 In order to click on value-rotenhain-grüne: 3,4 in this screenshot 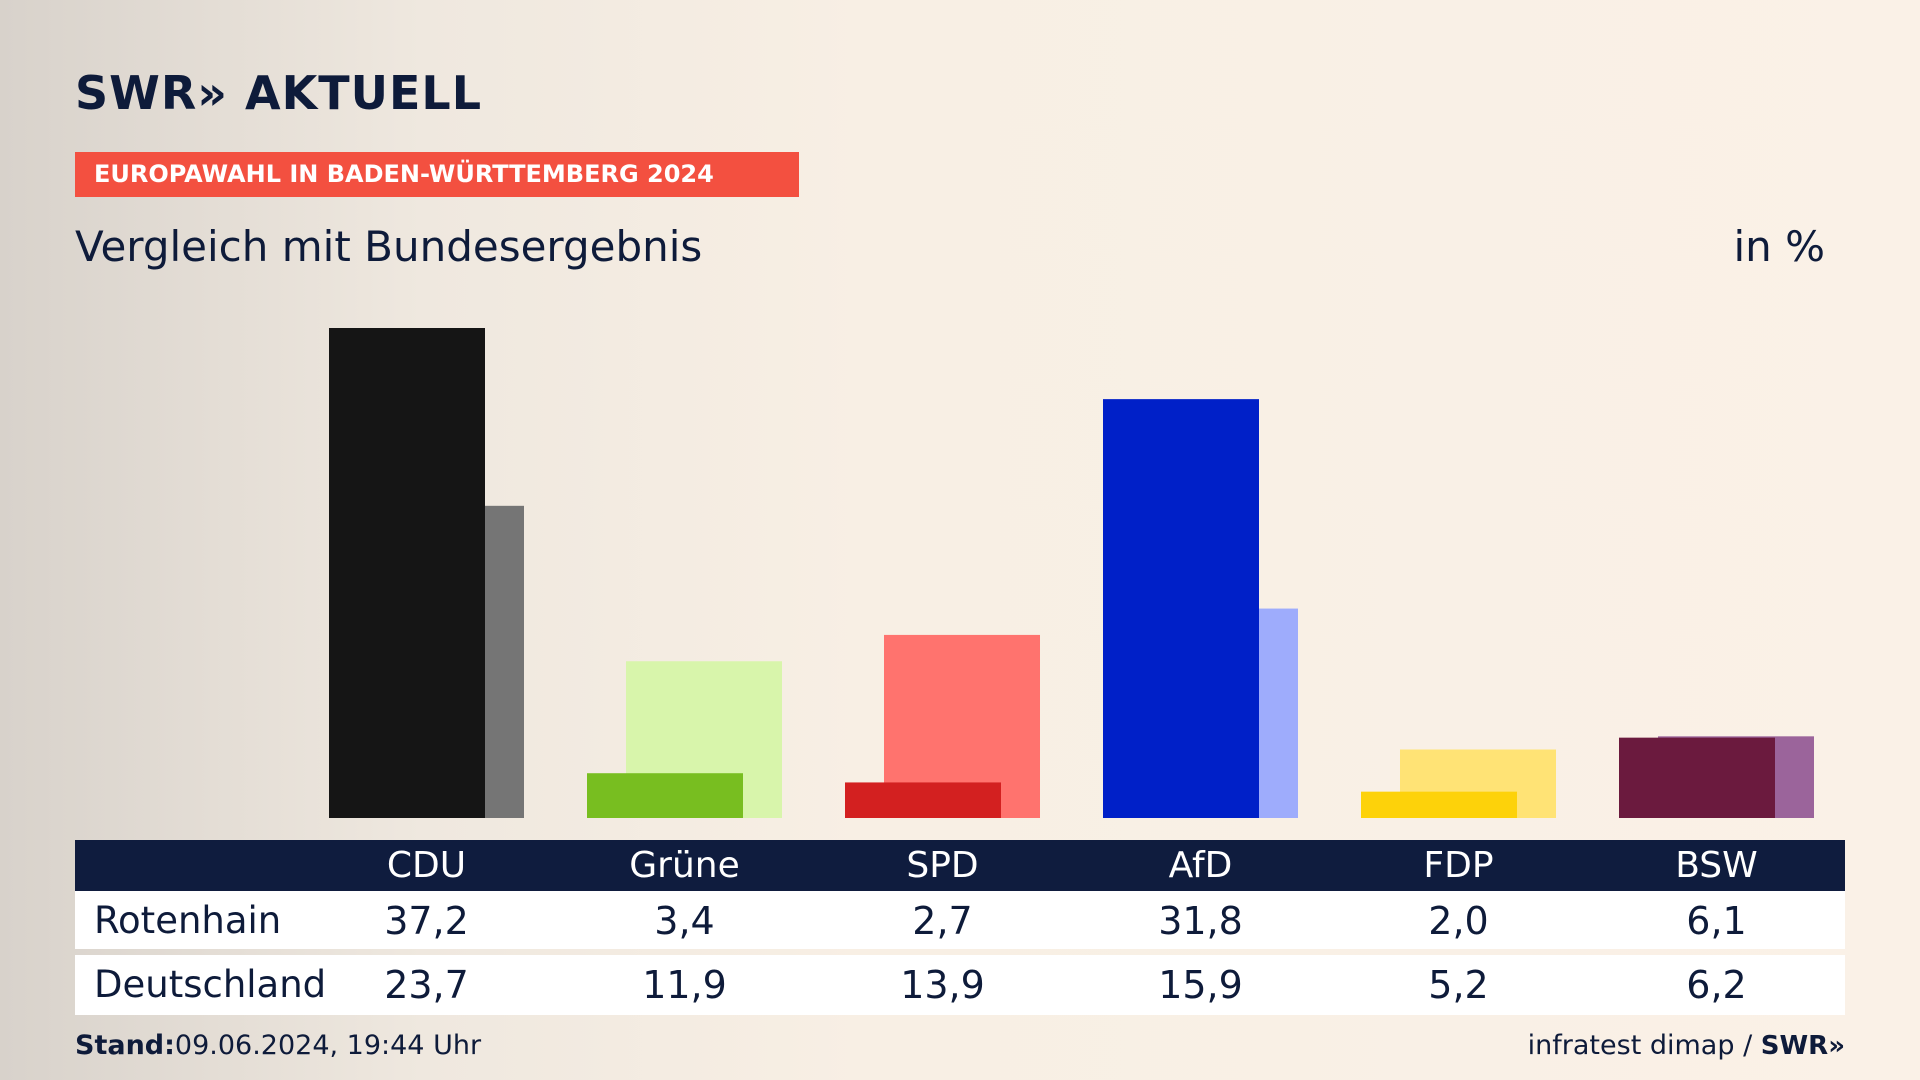, I will do `click(684, 921)`.